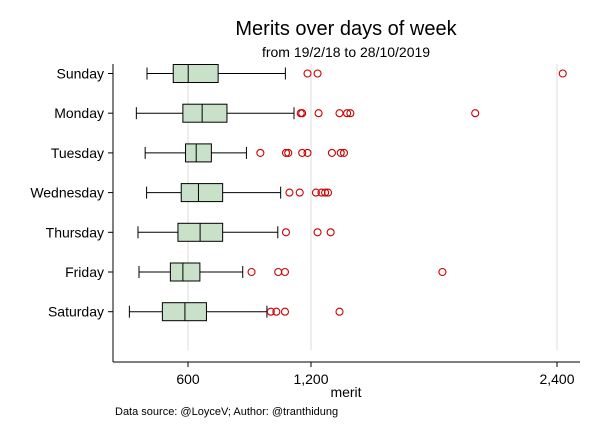 Image resolution: width=599 pixels, height=441 pixels. I want to click on y-tick-label: Monday, so click(79, 113).